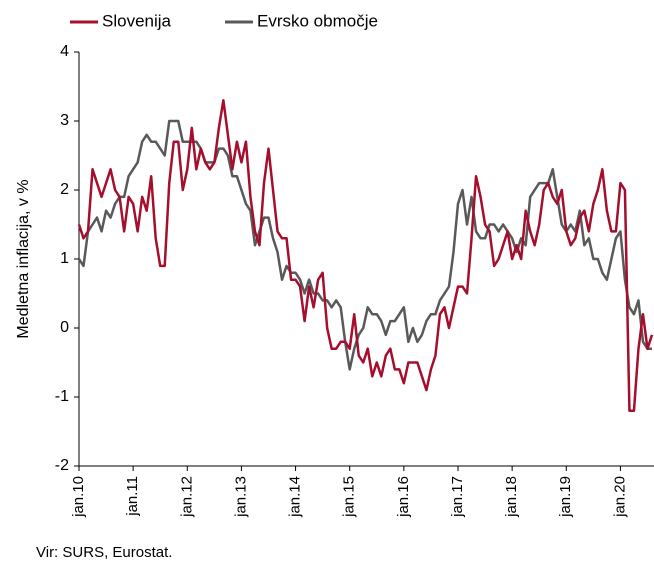 This screenshot has height=566, width=654. I want to click on source: Vir: SURS, Eurostat., so click(104, 552).